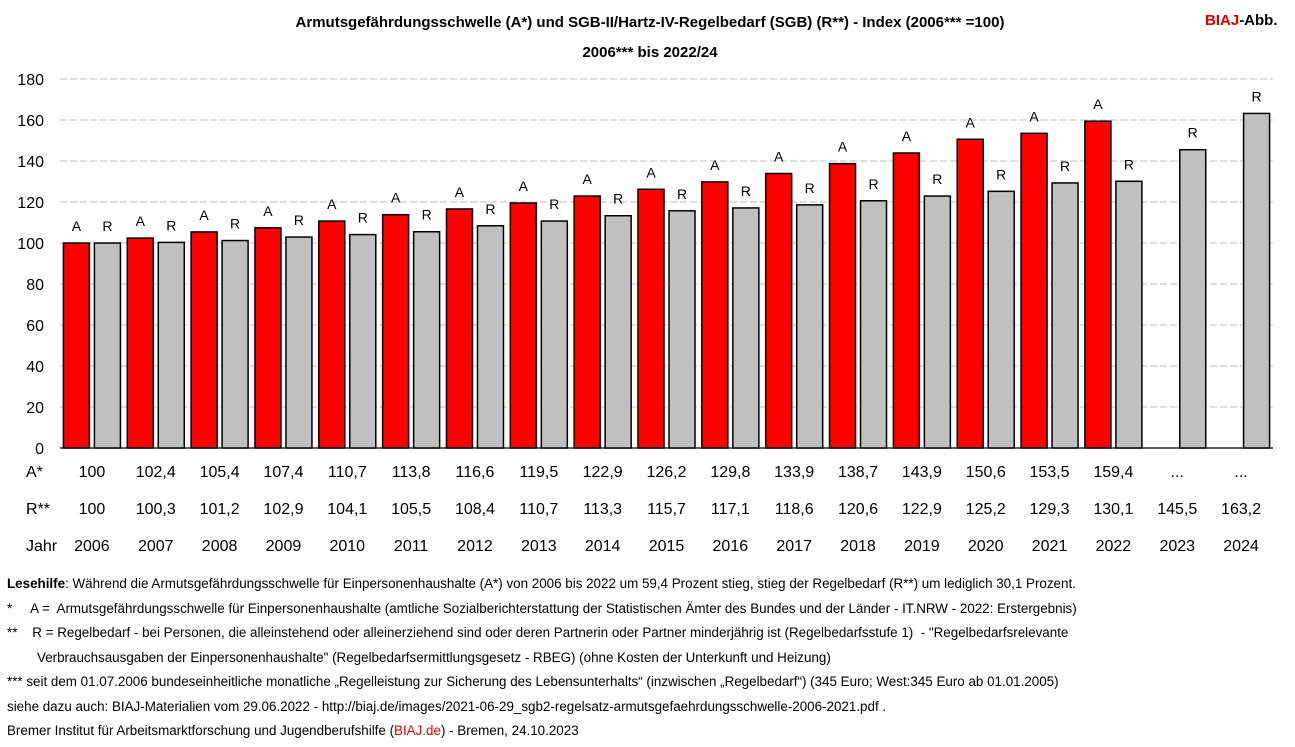 The width and height of the screenshot is (1295, 747). What do you see at coordinates (1177, 509) in the screenshot?
I see `r-value-label: 145,5` at bounding box center [1177, 509].